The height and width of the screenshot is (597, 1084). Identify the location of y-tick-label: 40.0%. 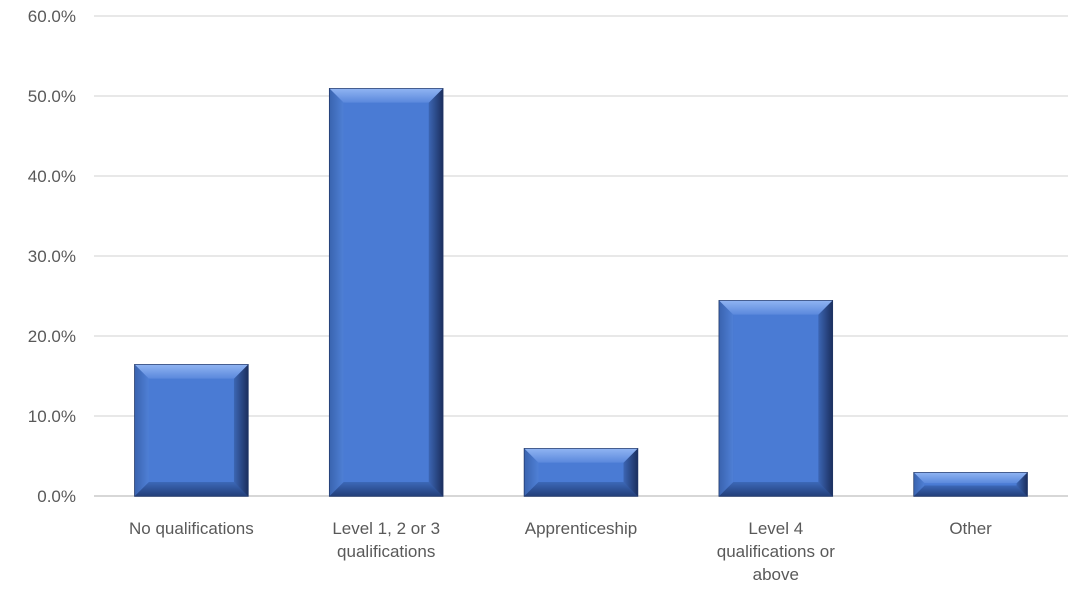
(52, 176).